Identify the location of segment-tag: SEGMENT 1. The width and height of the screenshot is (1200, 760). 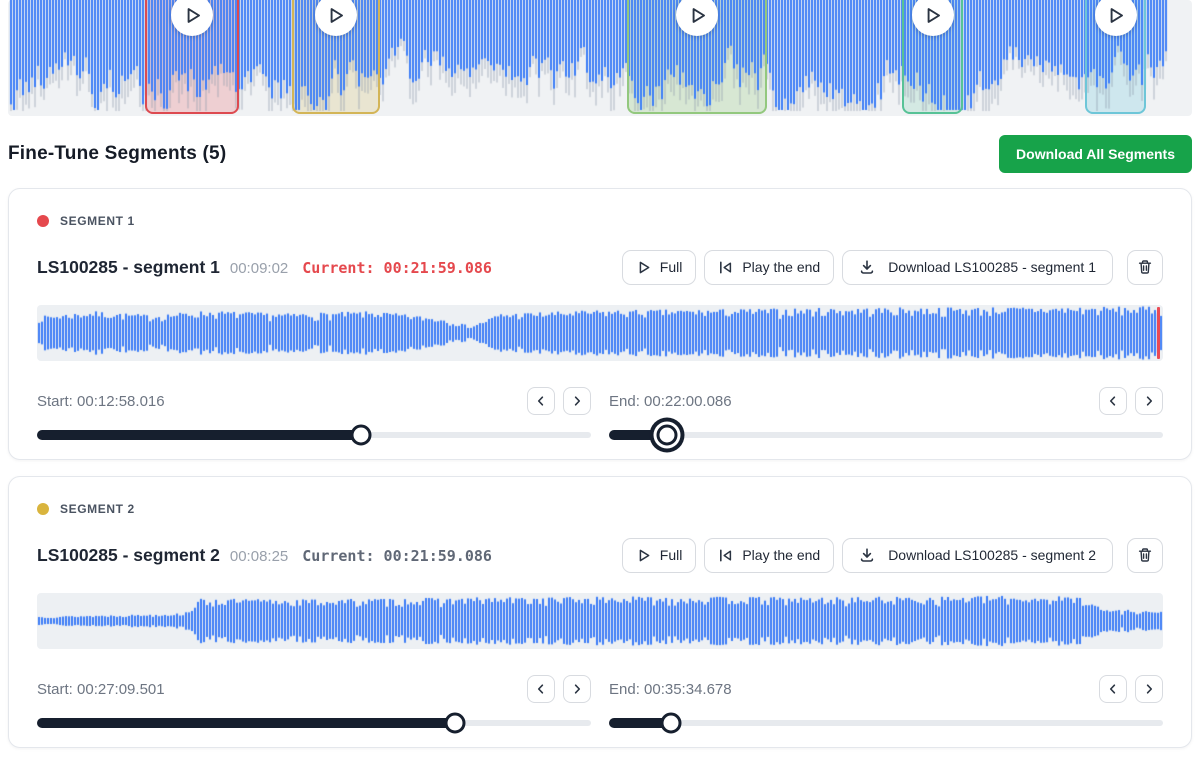
(600, 221).